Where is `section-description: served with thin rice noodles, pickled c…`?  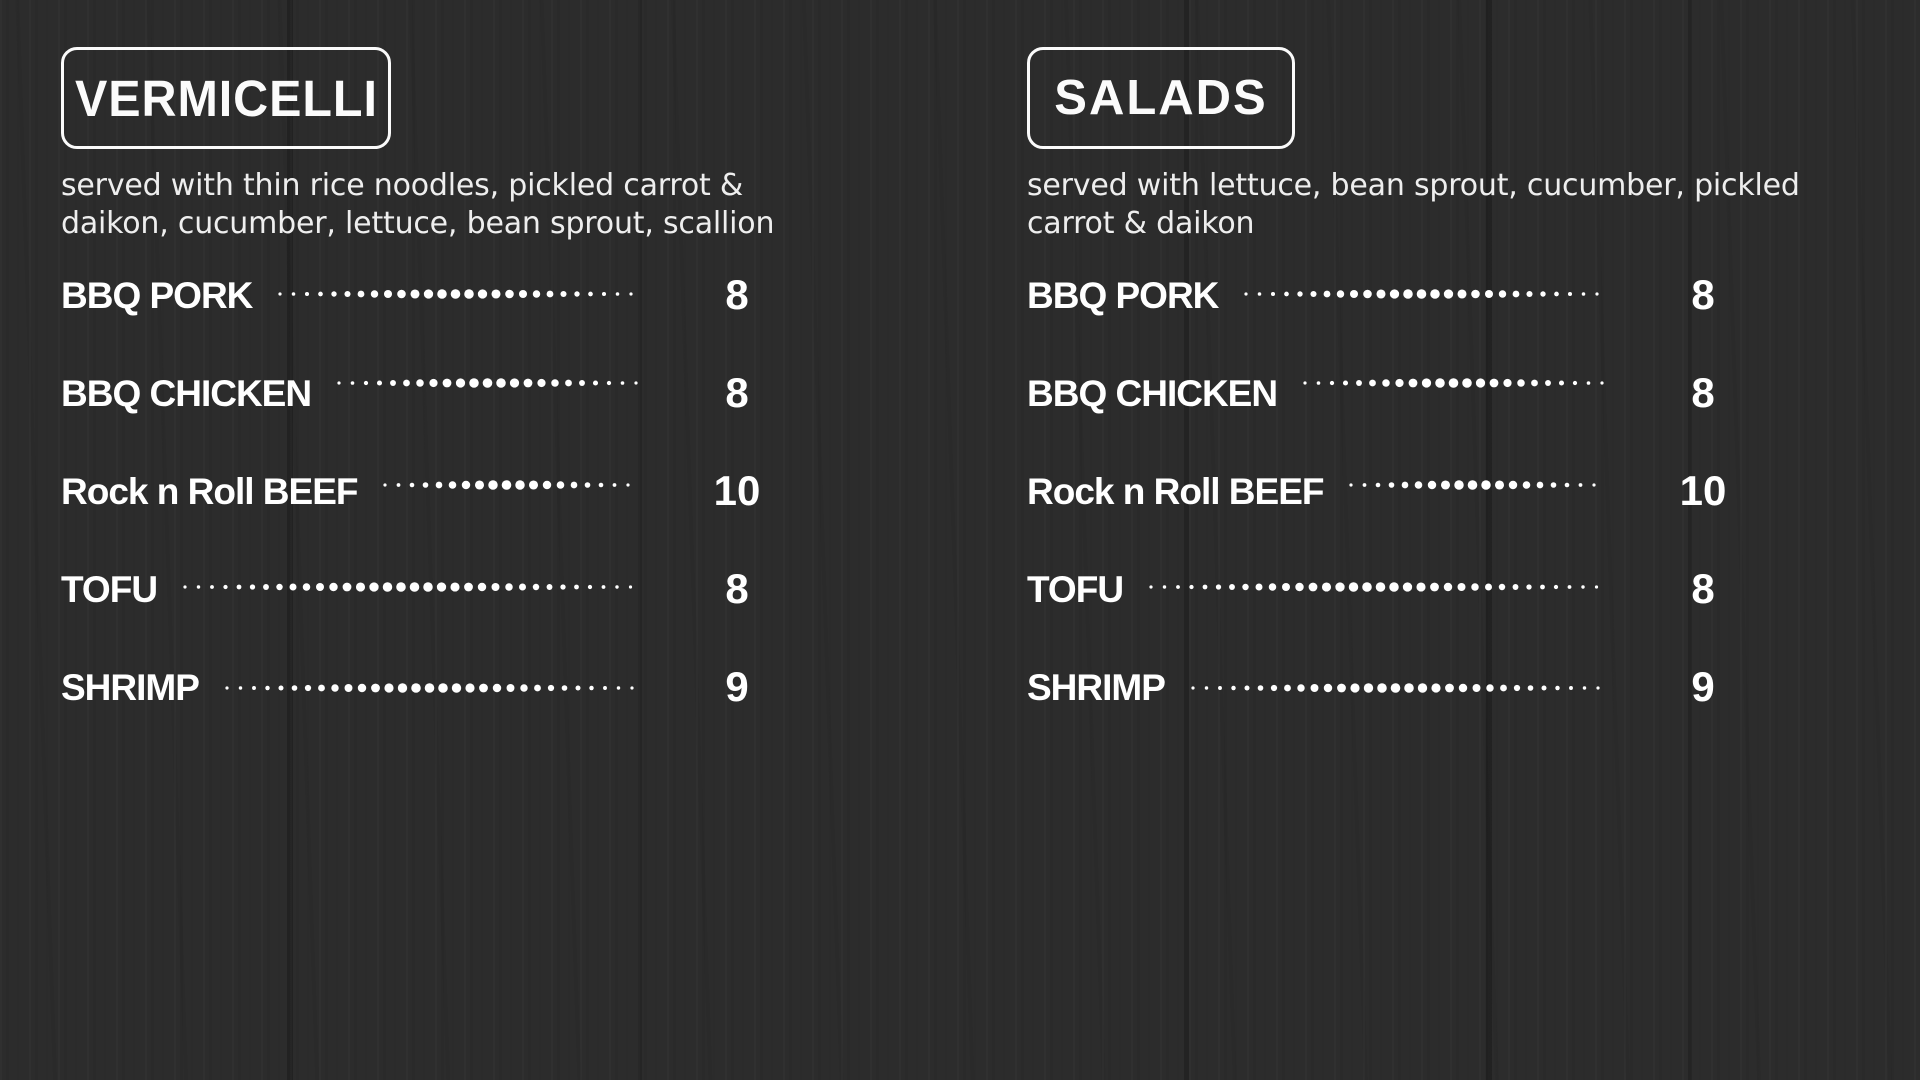
section-description: served with thin rice noodles, pickled c… is located at coordinates (418, 204).